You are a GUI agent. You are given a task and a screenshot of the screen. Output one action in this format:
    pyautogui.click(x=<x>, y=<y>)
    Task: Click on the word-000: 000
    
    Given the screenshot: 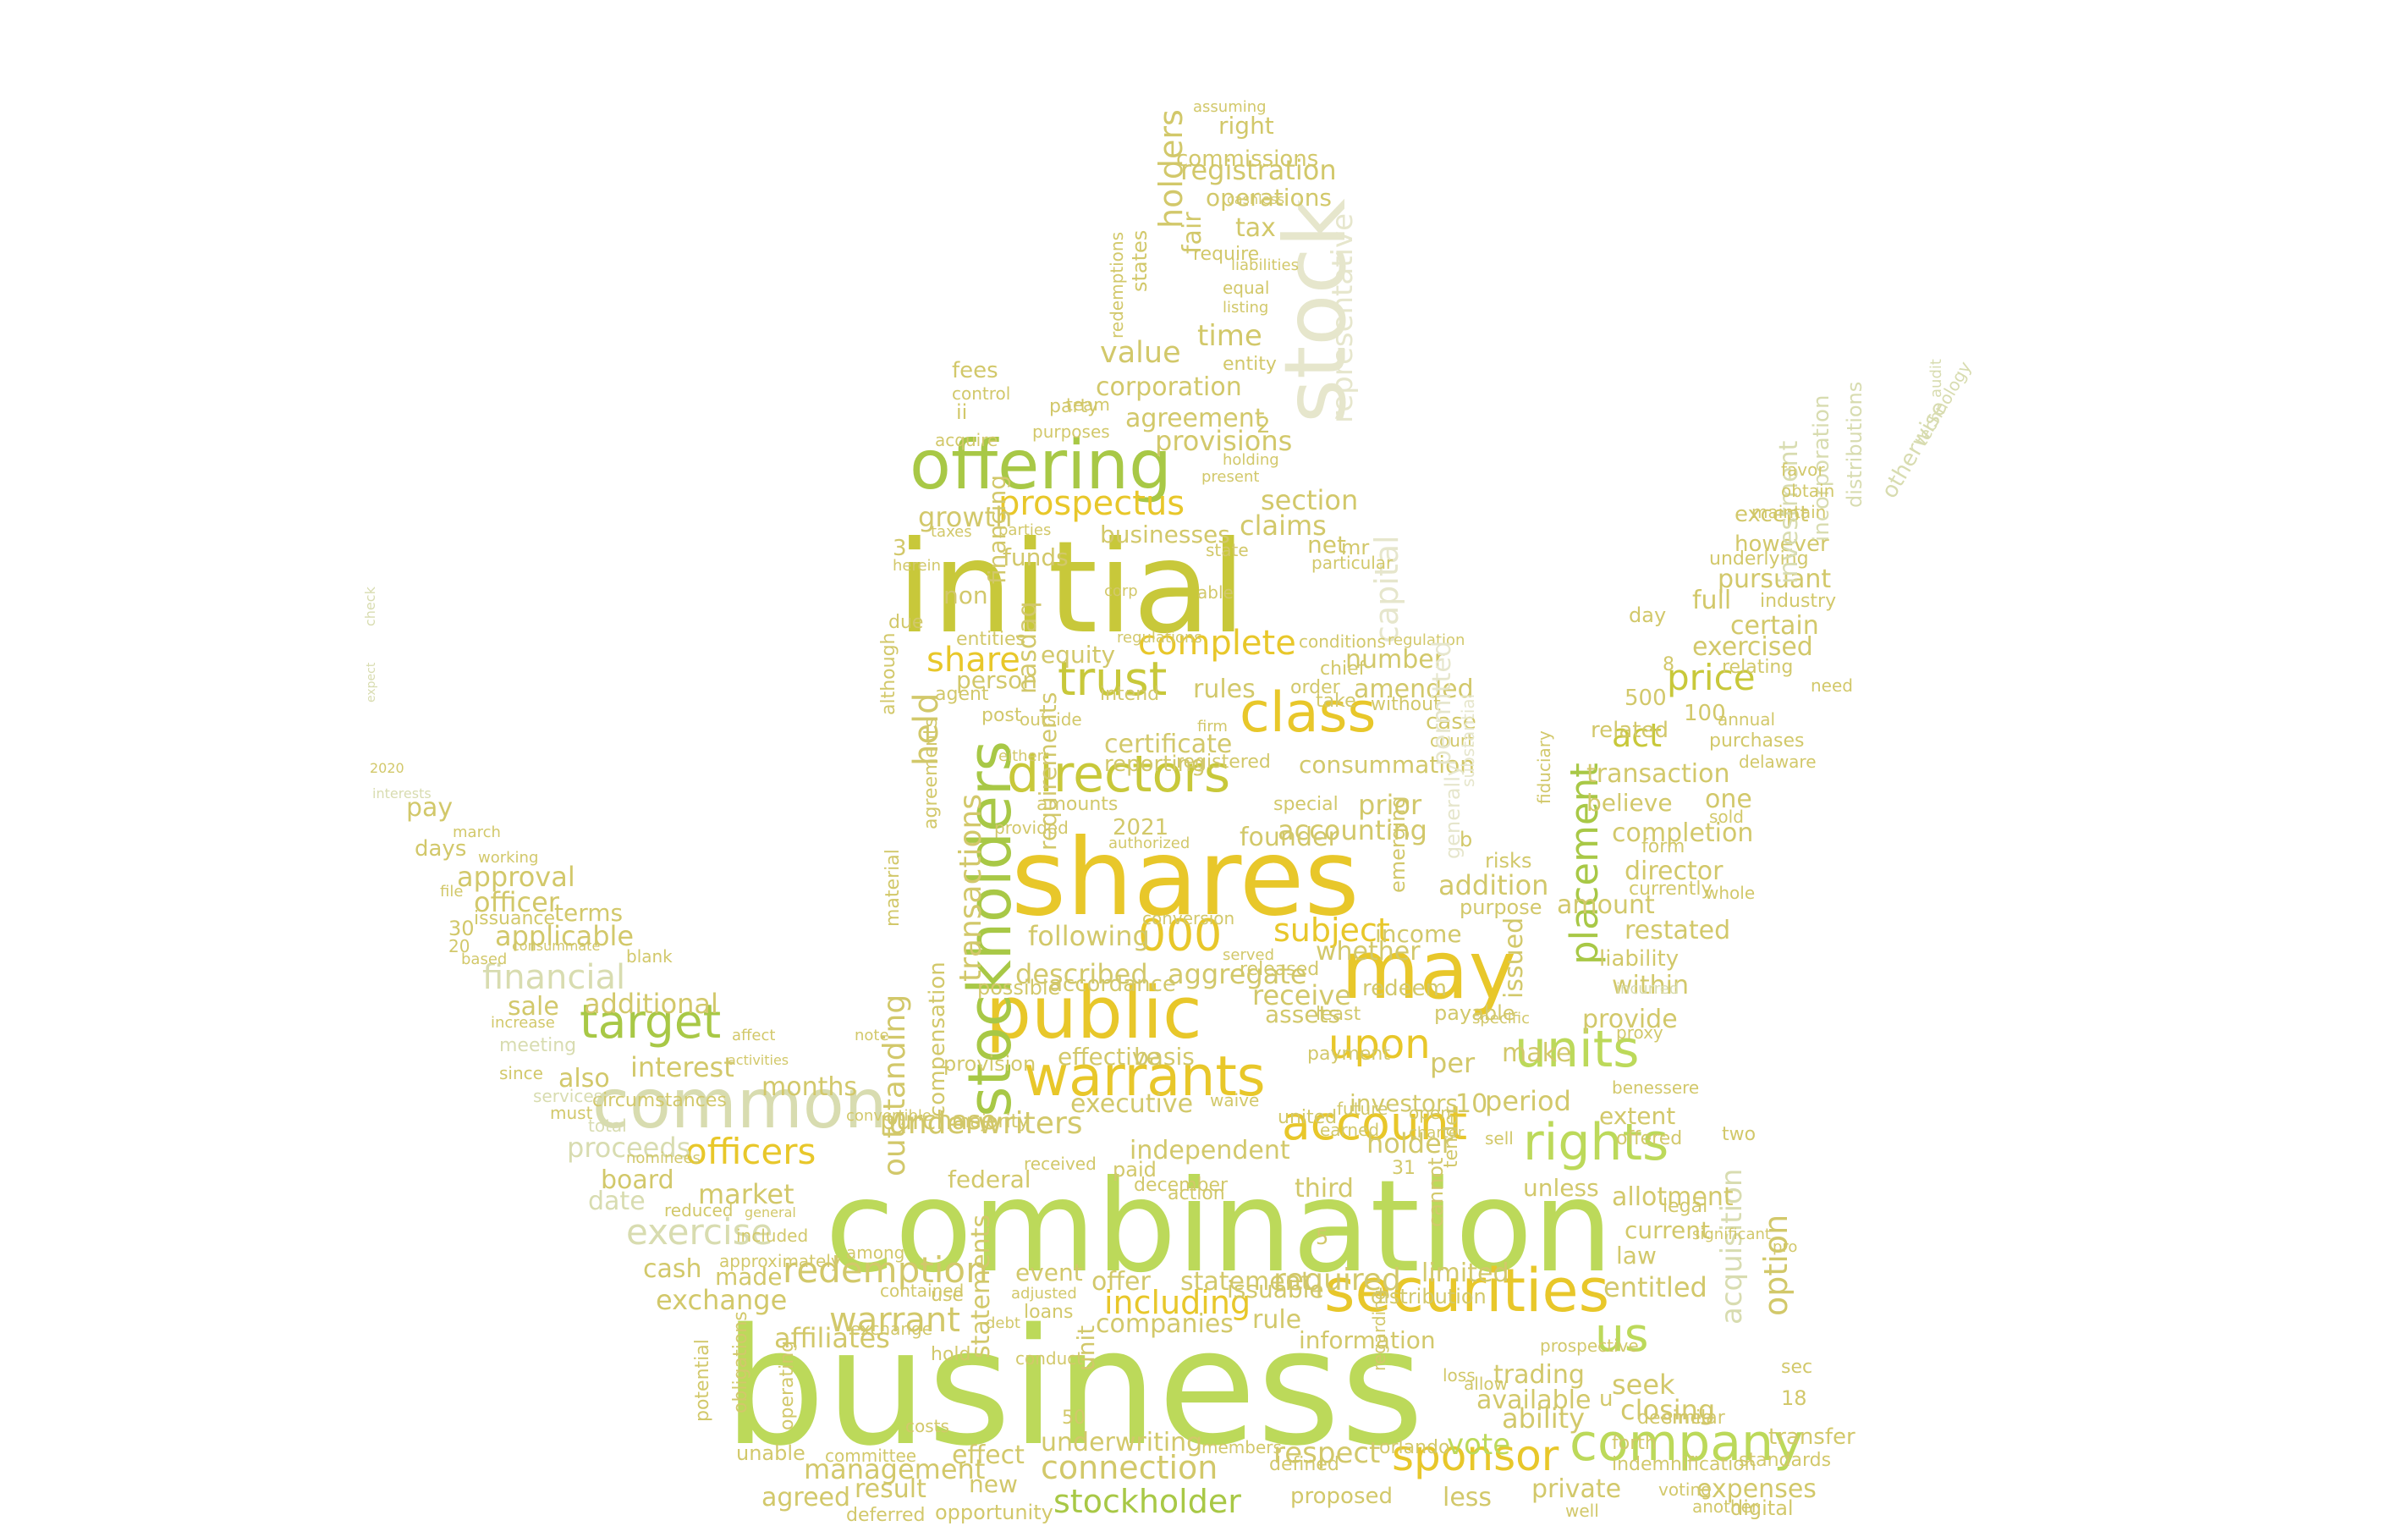 What is the action you would take?
    pyautogui.click(x=1180, y=936)
    